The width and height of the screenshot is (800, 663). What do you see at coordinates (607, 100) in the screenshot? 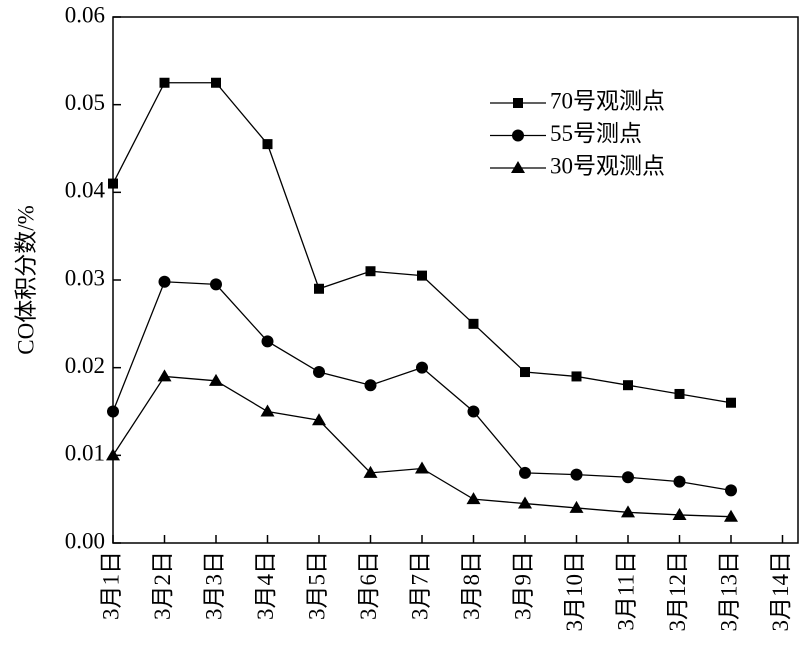
I see `legend-label: 70号观测点` at bounding box center [607, 100].